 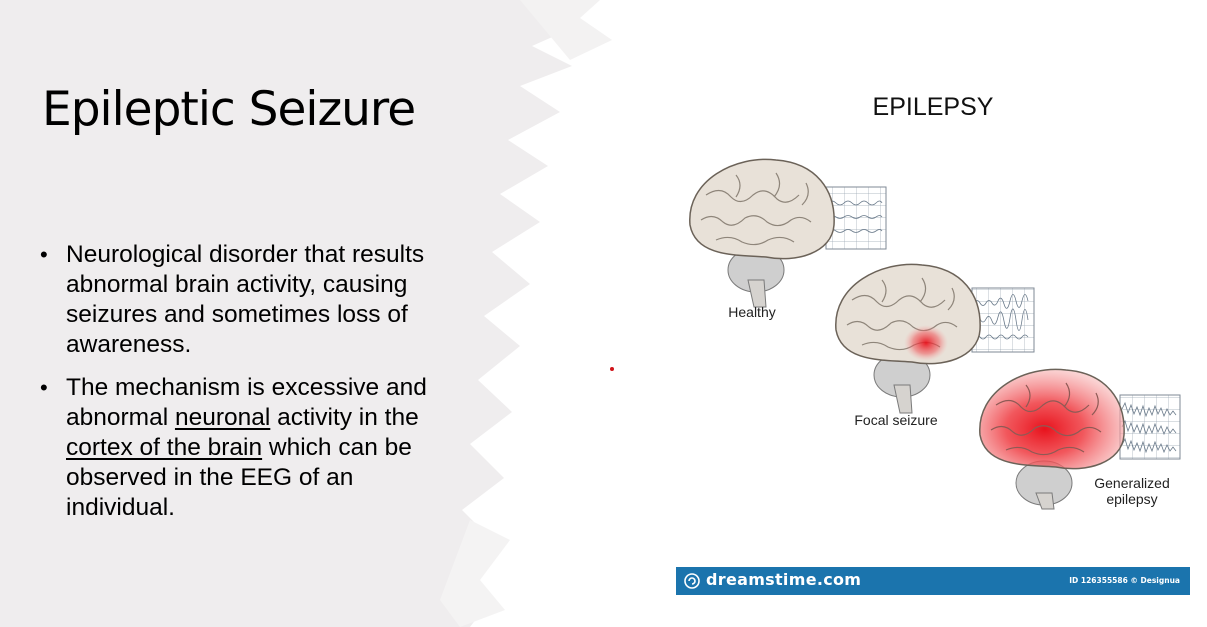 What do you see at coordinates (692, 581) in the screenshot?
I see `dreamstime-logo-icon` at bounding box center [692, 581].